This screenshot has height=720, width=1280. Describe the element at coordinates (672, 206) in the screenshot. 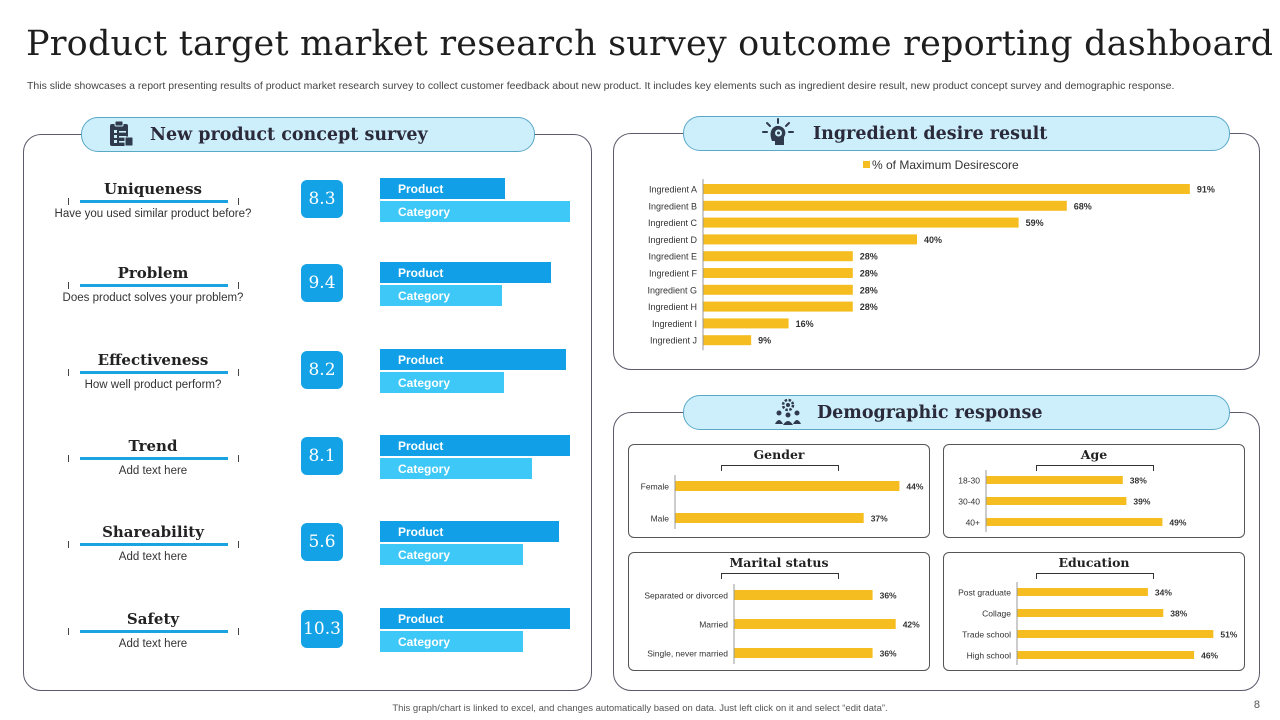

I see `category-label: Ingredient B` at that location.